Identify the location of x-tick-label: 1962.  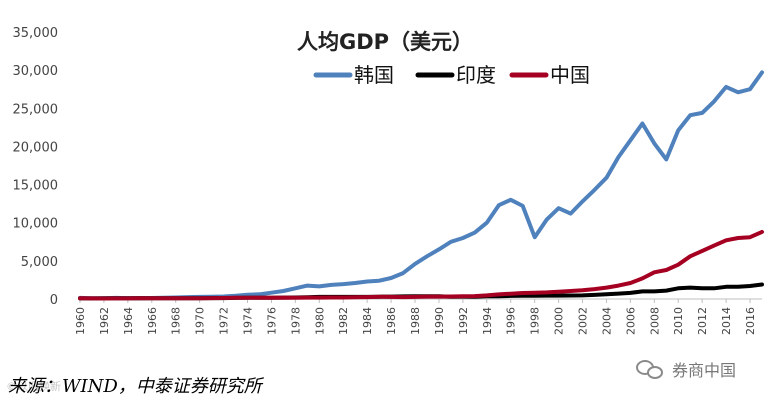
(104, 321).